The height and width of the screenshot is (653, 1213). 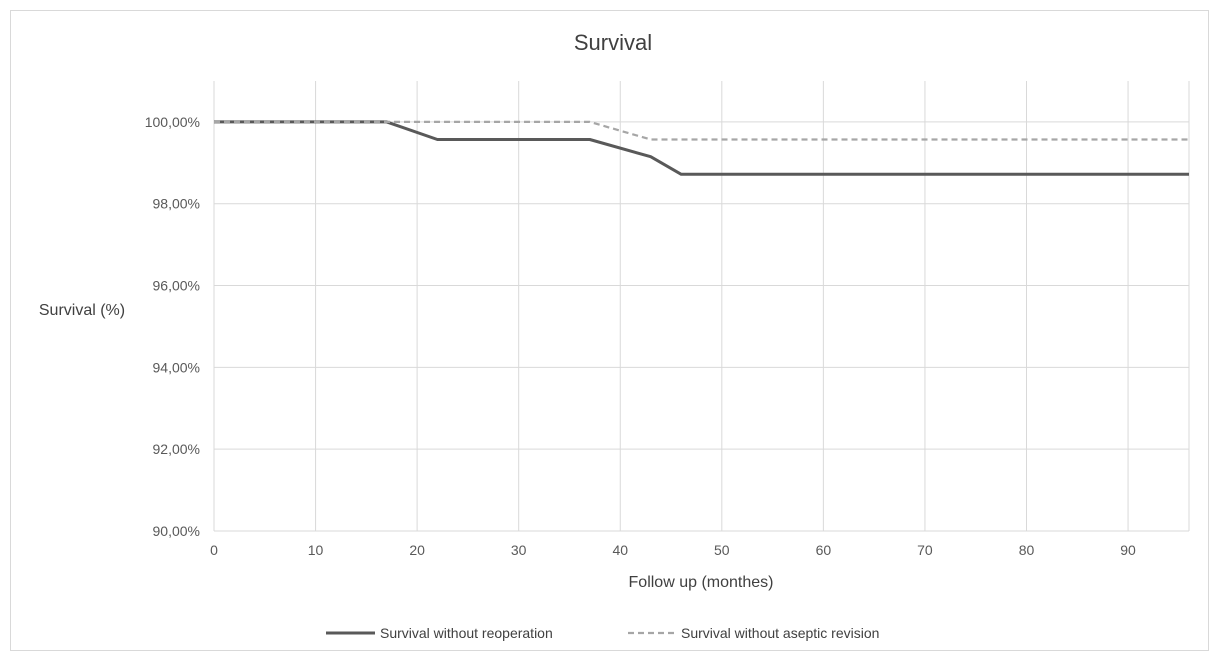 I want to click on series-line-aseptic-revision, so click(x=701, y=130).